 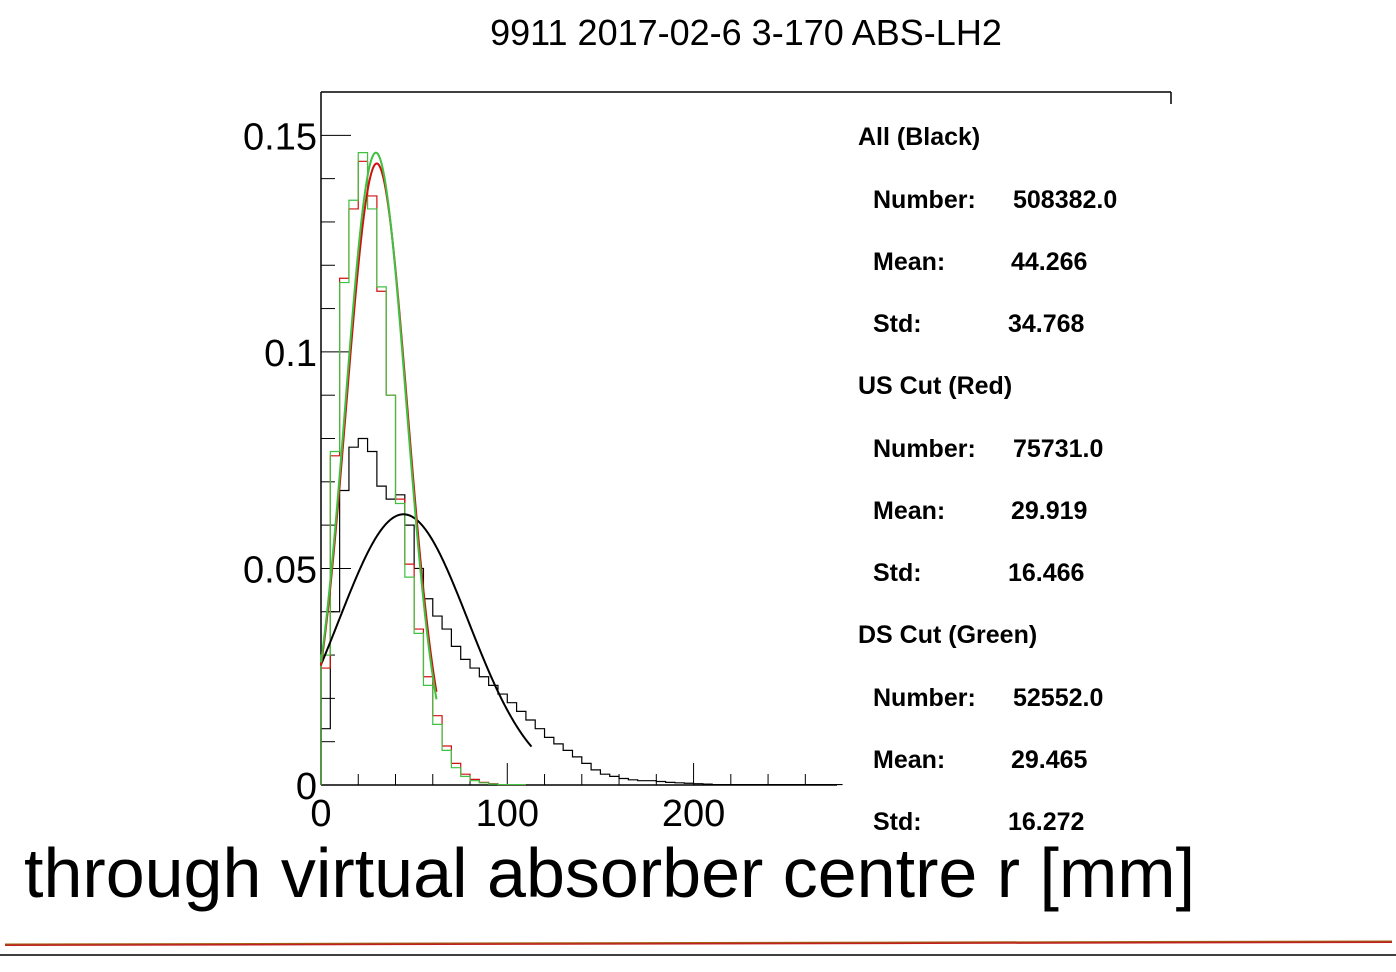 I want to click on y-tick-label: 0.05, so click(x=280, y=570).